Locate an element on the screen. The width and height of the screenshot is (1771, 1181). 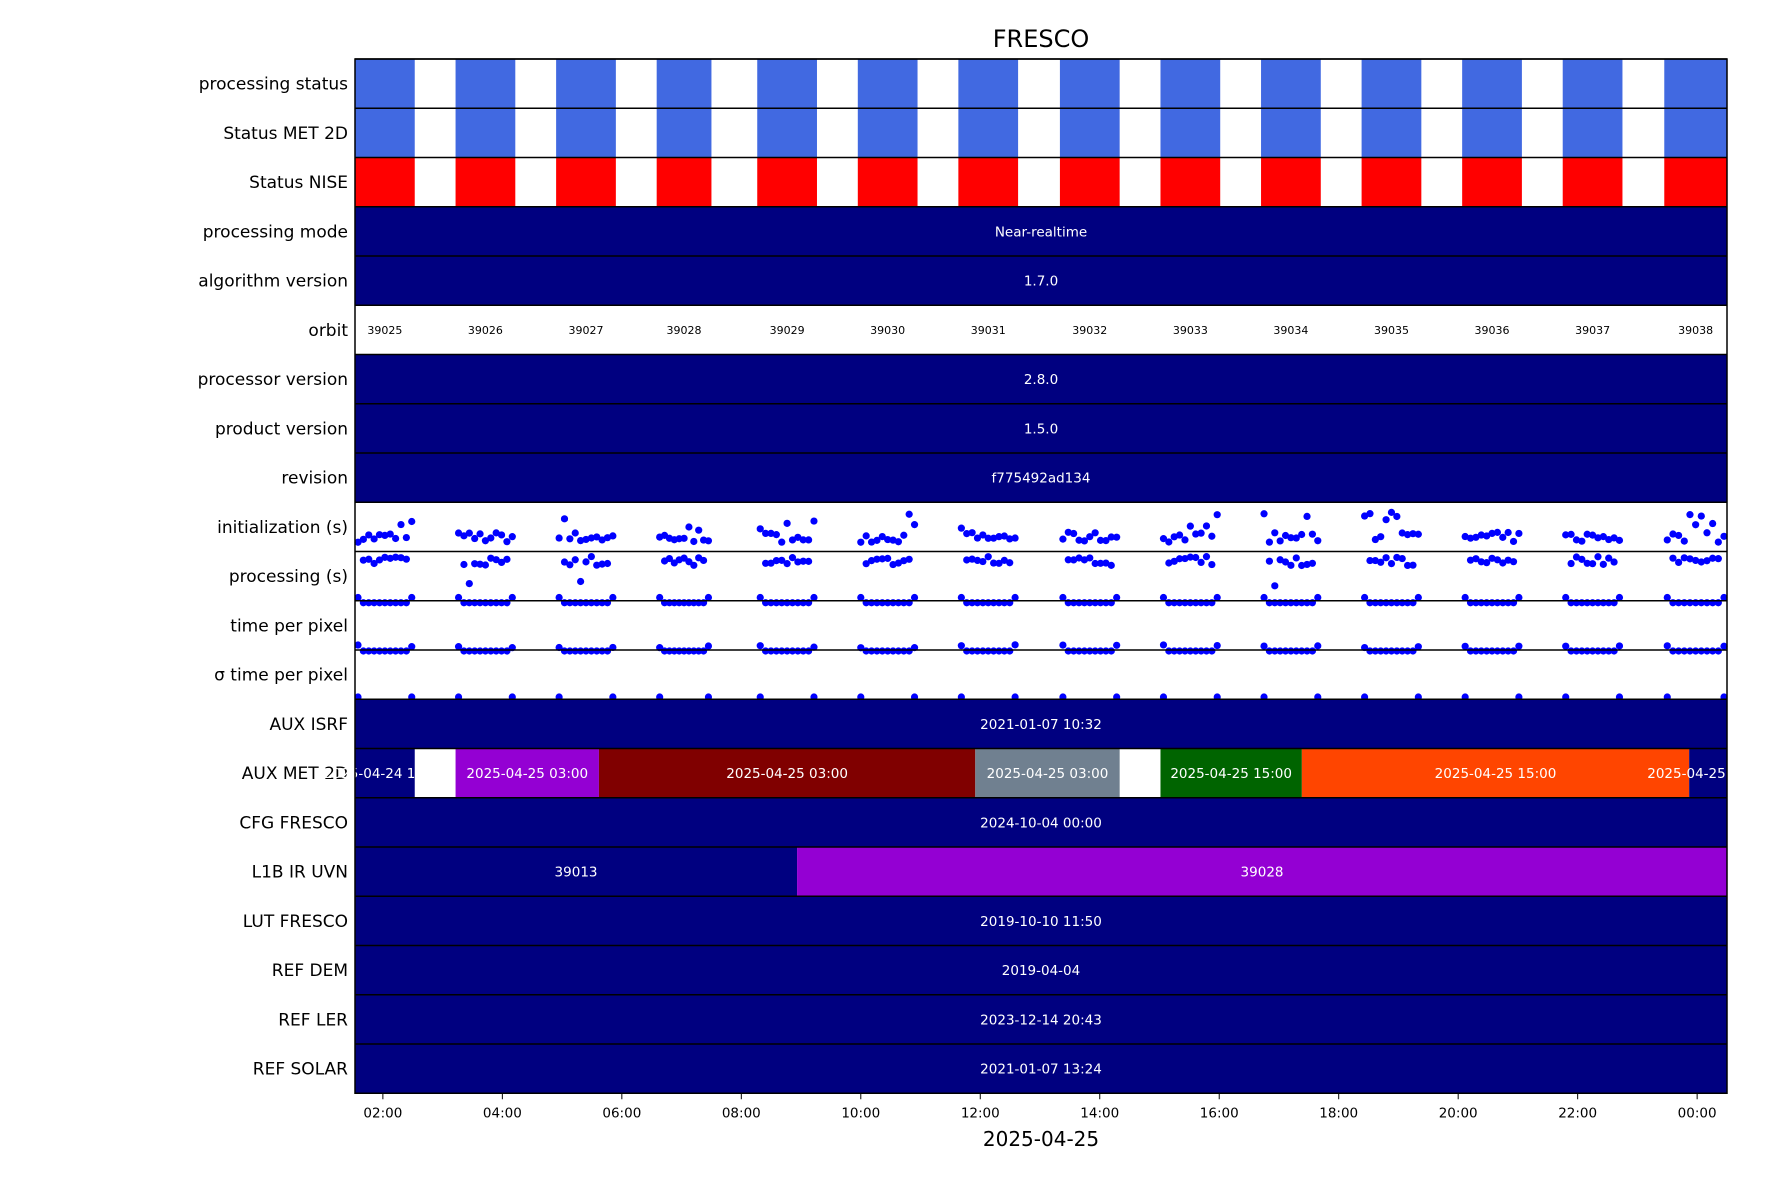
orbit-label: 39029 is located at coordinates (787, 330).